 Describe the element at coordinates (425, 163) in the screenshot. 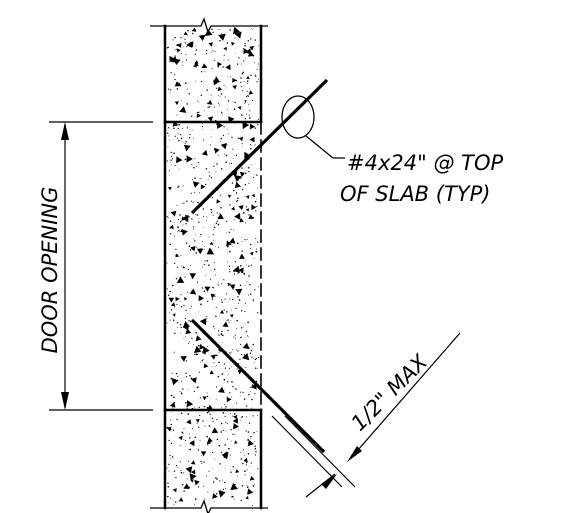

I see `callout-text-line-1: #4x24" @ TOP` at that location.